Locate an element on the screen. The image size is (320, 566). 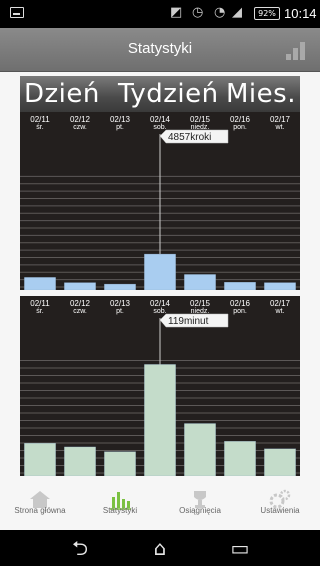
nav-achievements: Osiągnięcia is located at coordinates (200, 506).